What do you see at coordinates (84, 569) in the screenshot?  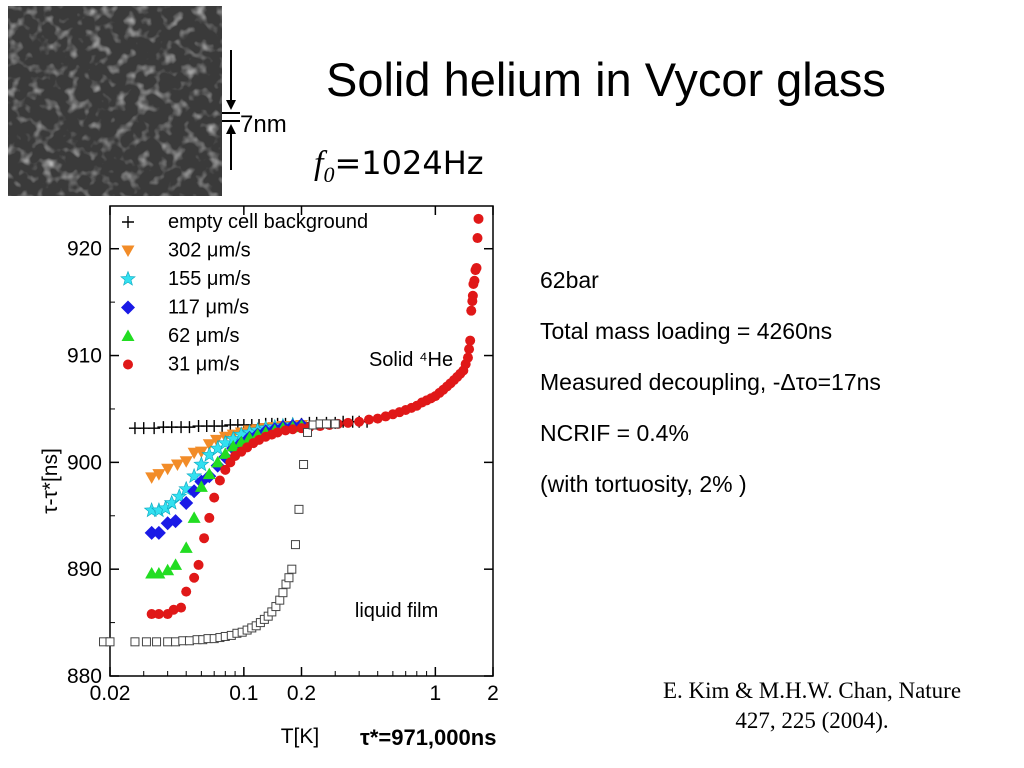 I see `y-tick-label: 890` at bounding box center [84, 569].